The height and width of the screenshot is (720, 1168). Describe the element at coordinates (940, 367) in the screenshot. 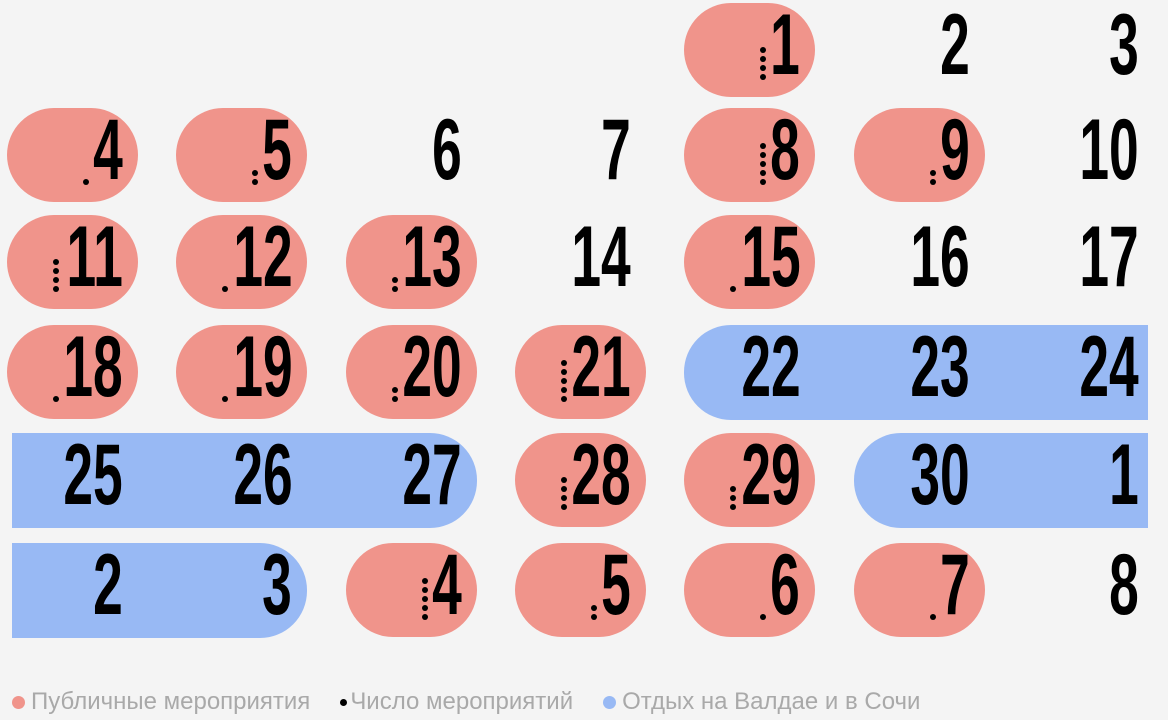

I see `day-number: 23` at that location.